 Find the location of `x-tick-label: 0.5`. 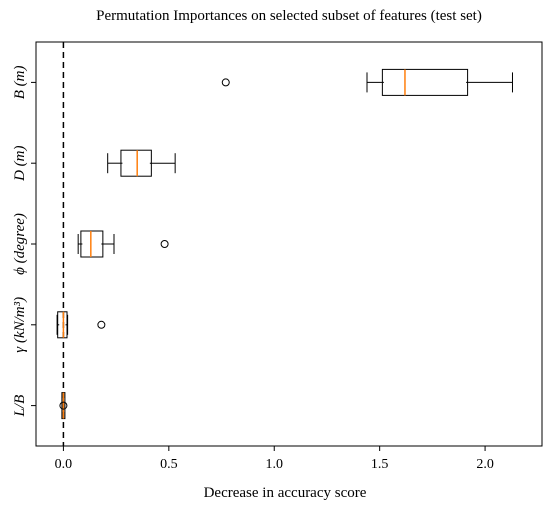

x-tick-label: 0.5 is located at coordinates (169, 464).